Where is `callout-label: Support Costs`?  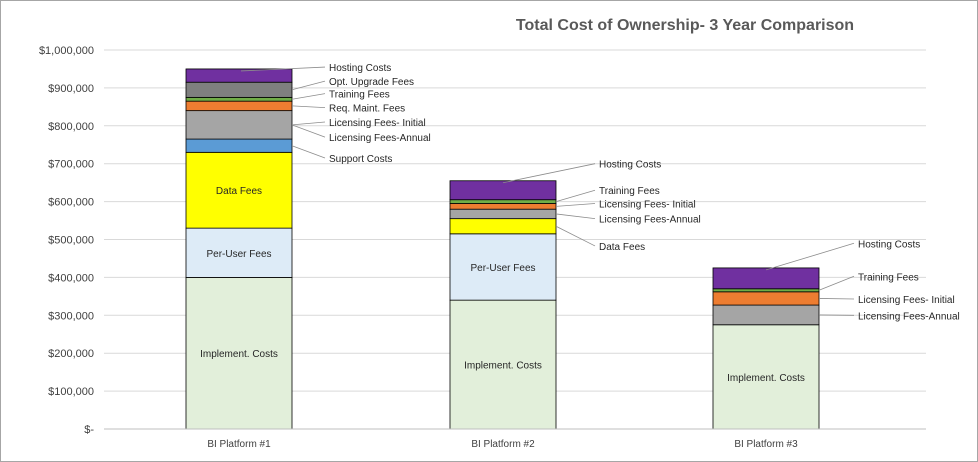
callout-label: Support Costs is located at coordinates (360, 159).